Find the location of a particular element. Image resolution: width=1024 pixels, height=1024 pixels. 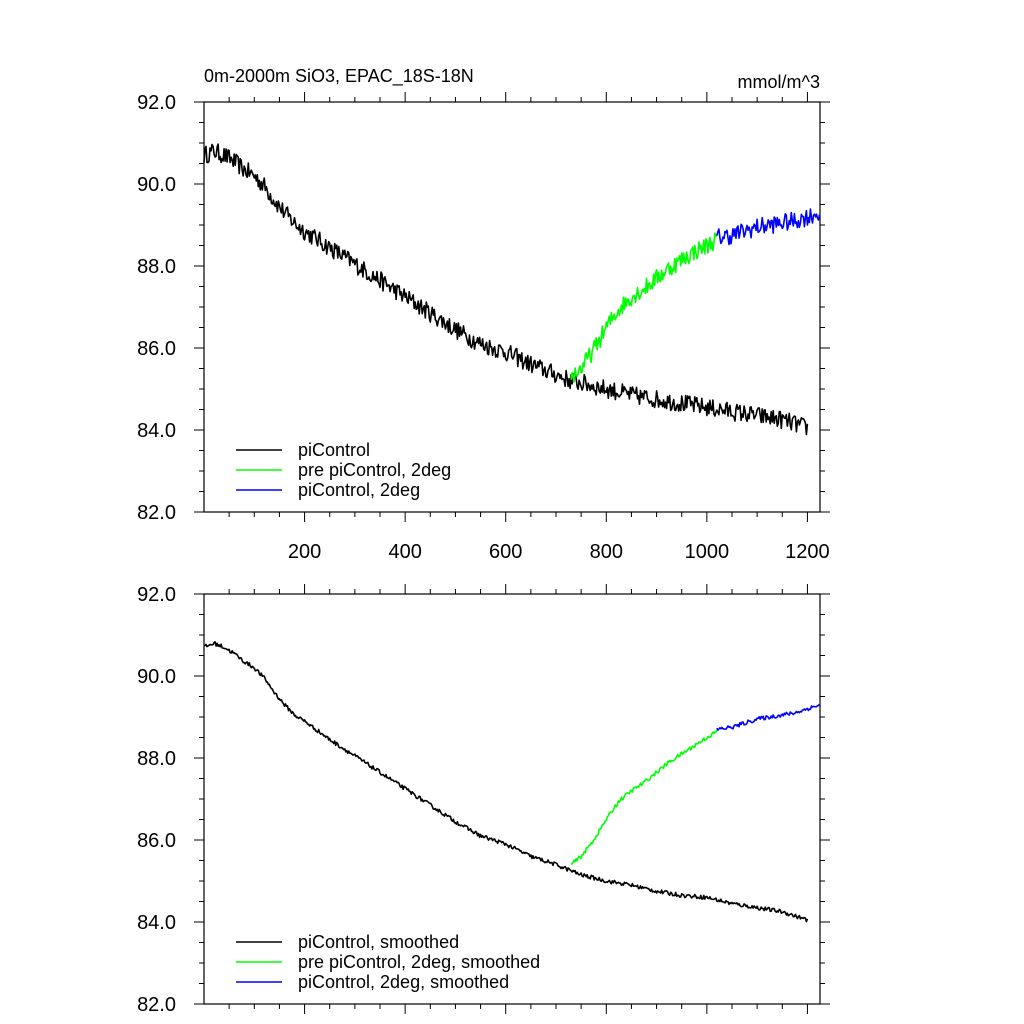

legend-label: piControl, smoothed is located at coordinates (378, 942).